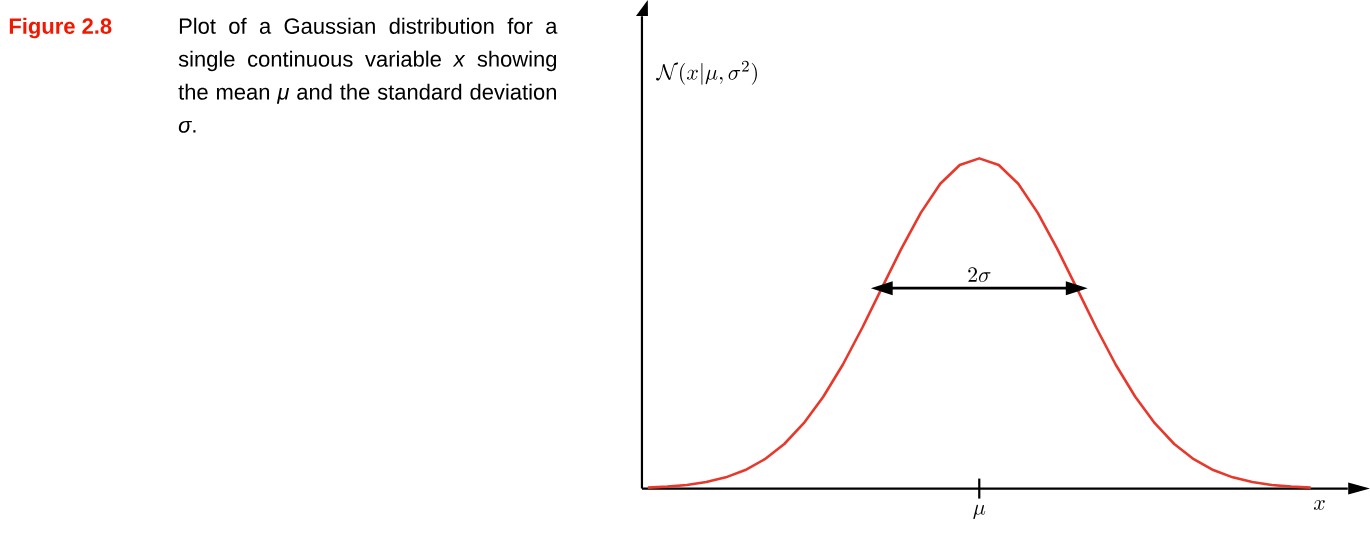 The width and height of the screenshot is (1370, 539). Describe the element at coordinates (1319, 505) in the screenshot. I see `x-axis-title: $x$` at that location.